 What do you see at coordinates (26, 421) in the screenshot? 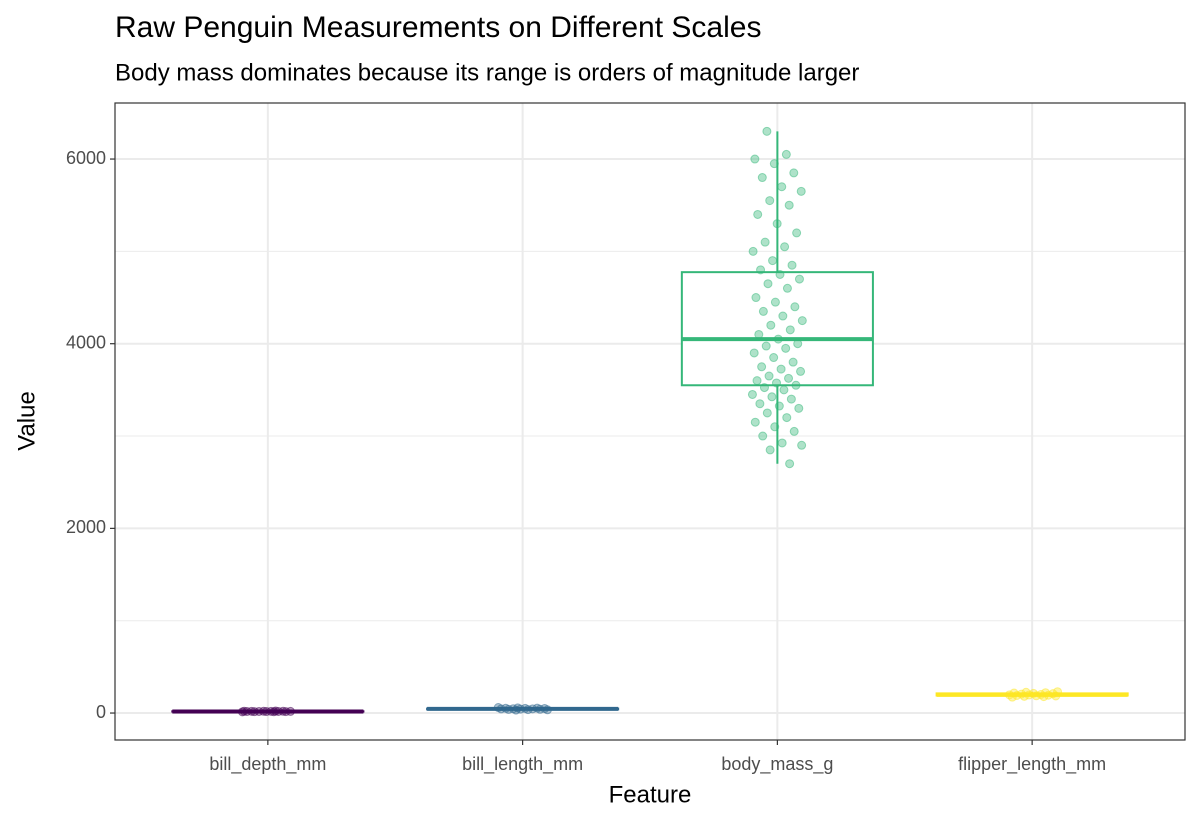
I see `y-axis-label: Value` at bounding box center [26, 421].